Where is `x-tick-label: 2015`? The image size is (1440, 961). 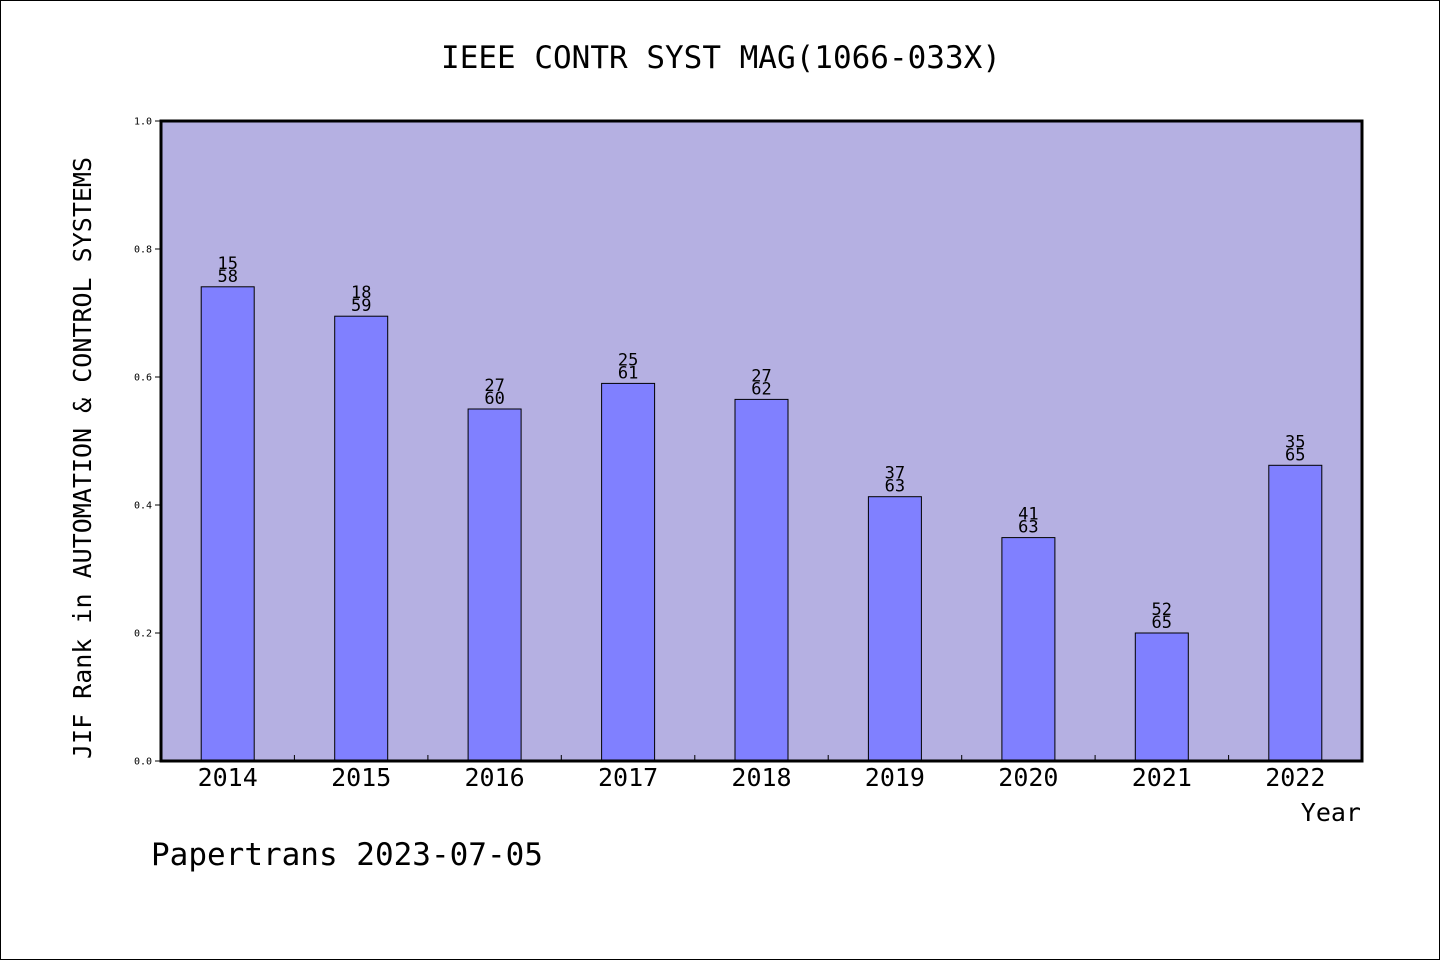 x-tick-label: 2015 is located at coordinates (361, 777).